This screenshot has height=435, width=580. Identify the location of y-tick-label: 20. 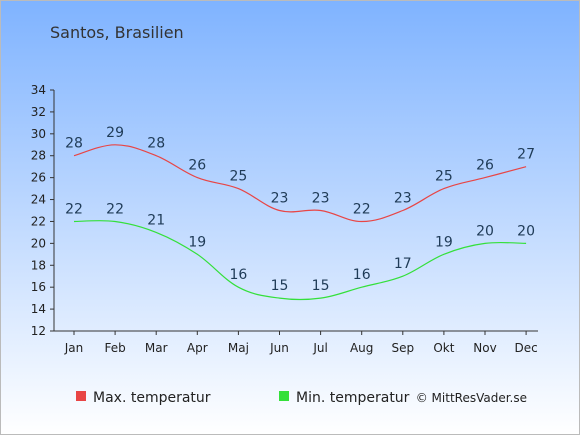
(38, 243).